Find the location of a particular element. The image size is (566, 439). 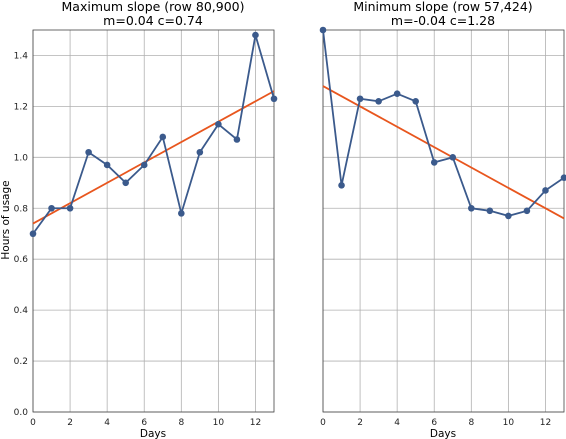

y-tick-label: 0.0 is located at coordinates (21, 413).